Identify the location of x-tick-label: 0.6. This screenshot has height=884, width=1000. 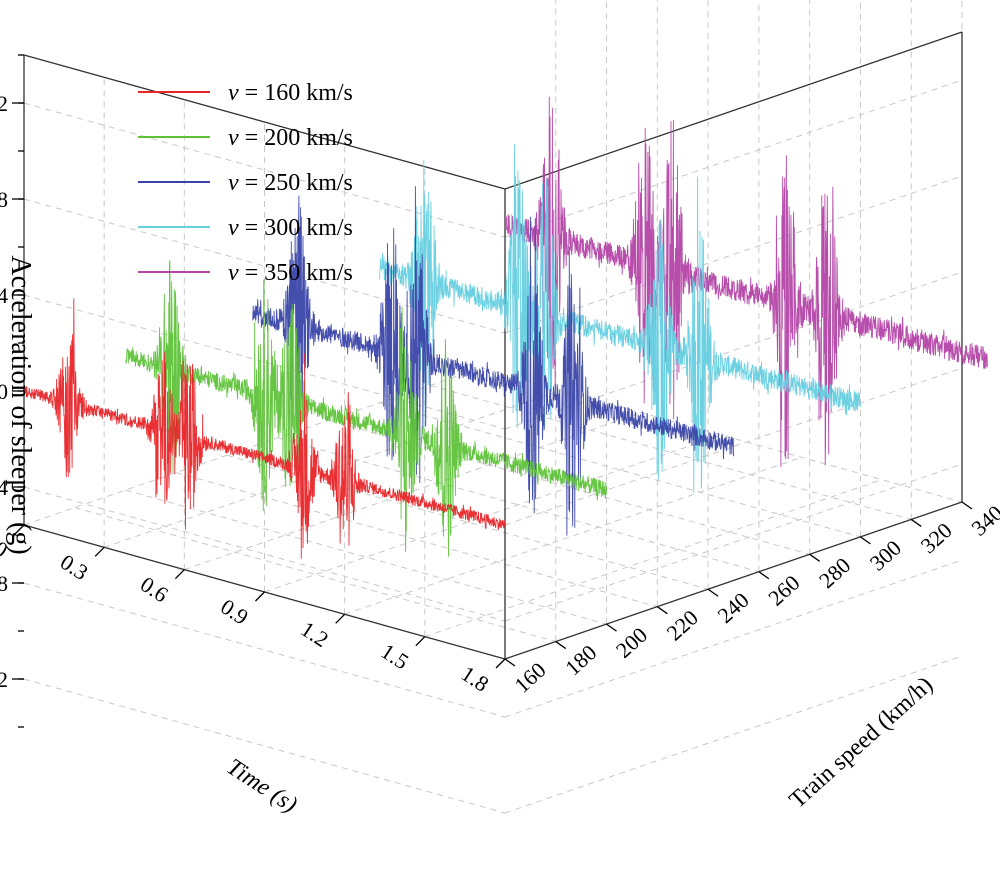
(154, 589).